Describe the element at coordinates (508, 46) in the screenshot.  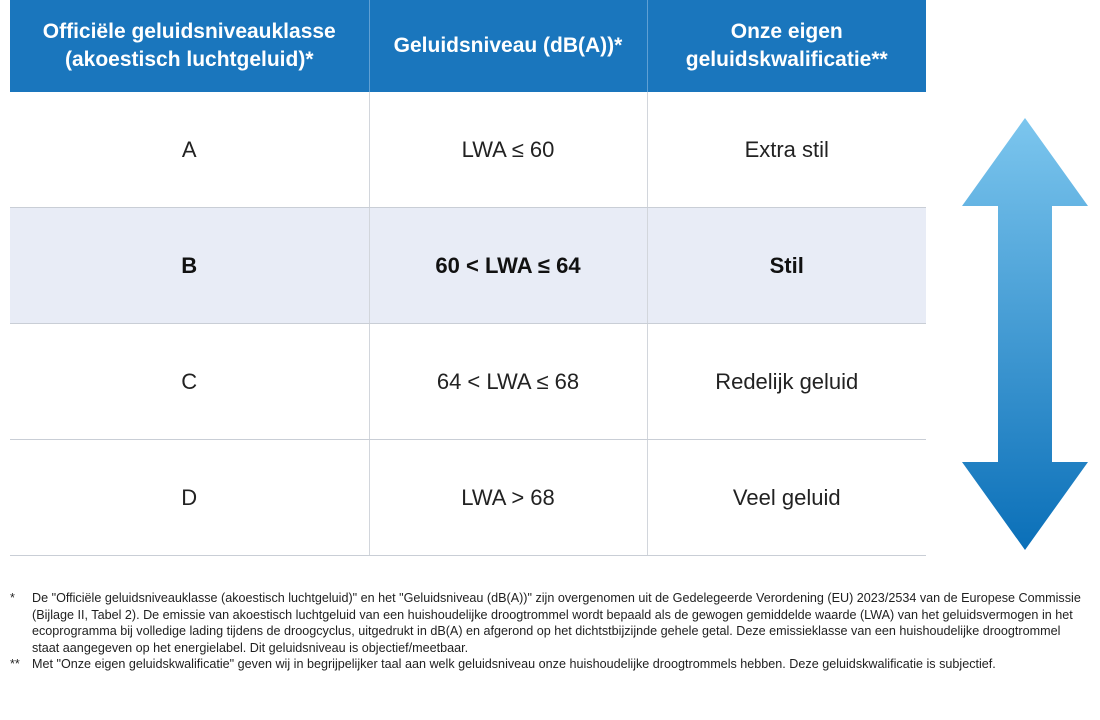
I see `header-noise-level: Geluidsniveau (dB(A))*` at that location.